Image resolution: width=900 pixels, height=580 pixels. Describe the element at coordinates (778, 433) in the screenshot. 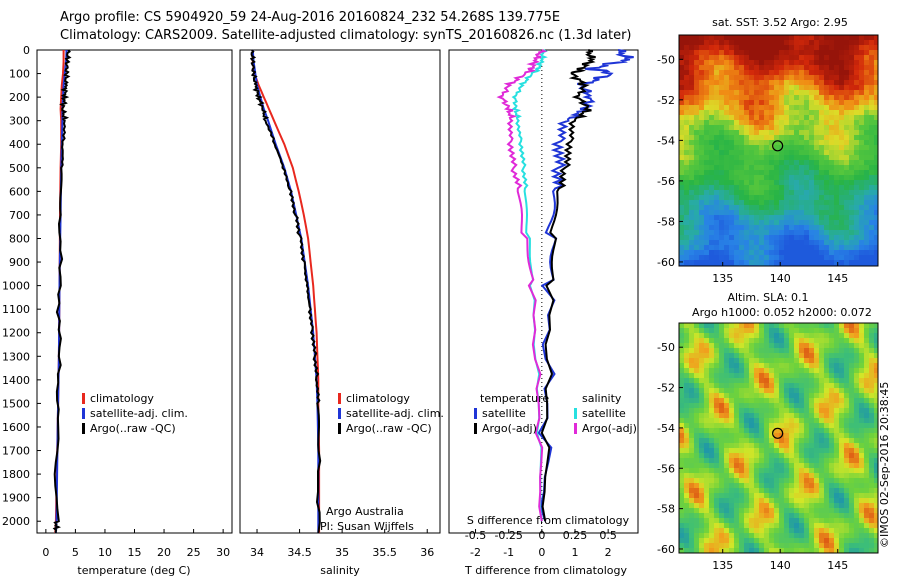

I see `sla-map-argo-marker` at that location.